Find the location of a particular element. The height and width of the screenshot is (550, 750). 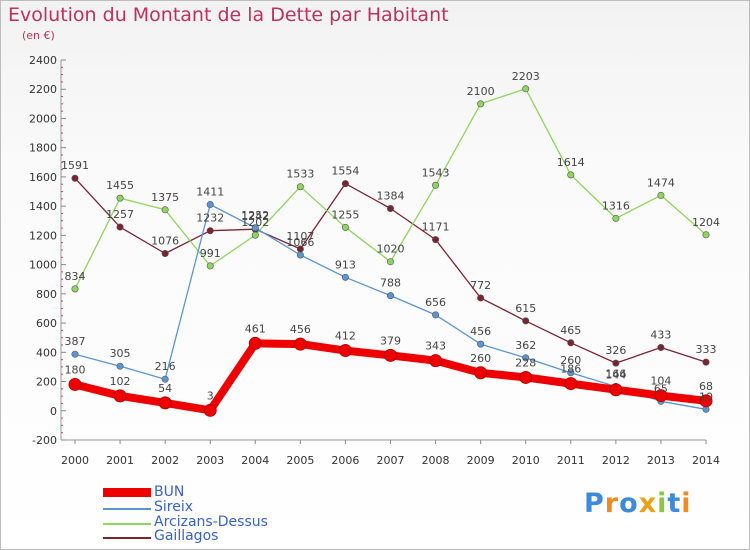

data-label-gaillagos: 1384 is located at coordinates (391, 195).